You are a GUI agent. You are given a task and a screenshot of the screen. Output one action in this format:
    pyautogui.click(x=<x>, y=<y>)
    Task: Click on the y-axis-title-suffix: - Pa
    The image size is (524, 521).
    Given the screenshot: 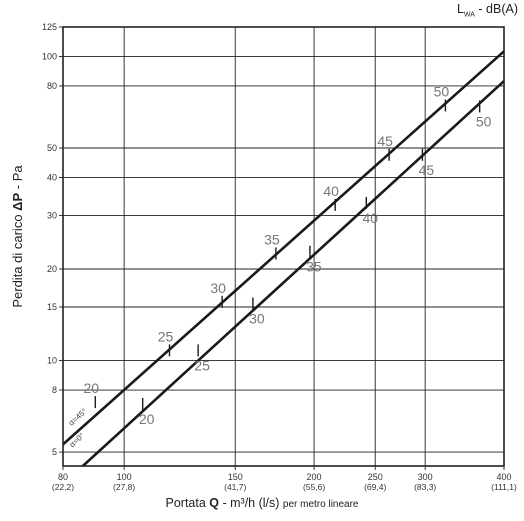 What is the action you would take?
    pyautogui.click(x=17, y=179)
    